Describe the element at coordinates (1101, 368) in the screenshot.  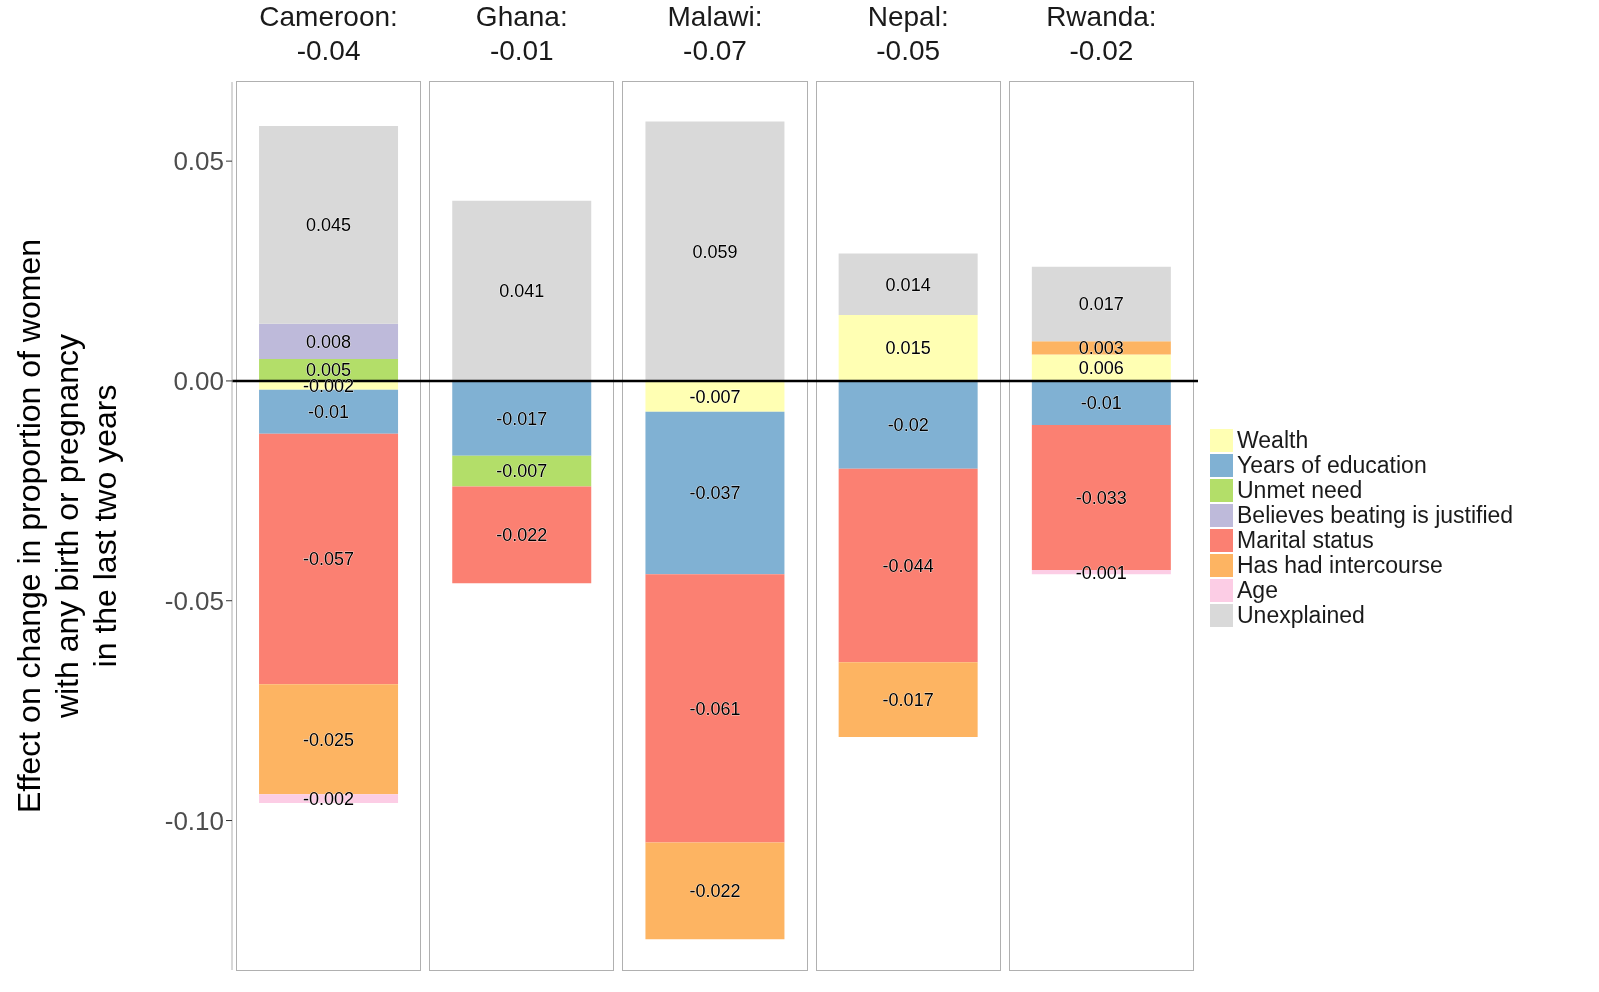
I see `data-label: 0.006` at that location.